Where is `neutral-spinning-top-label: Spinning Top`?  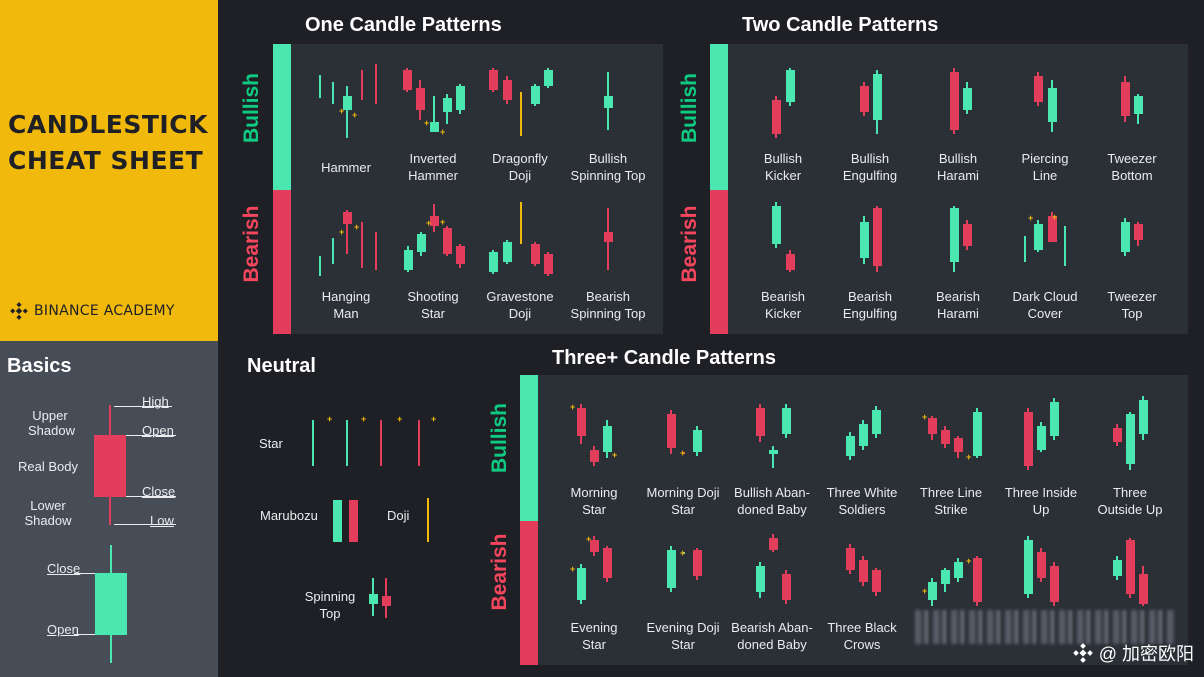
neutral-spinning-top-label: Spinning Top is located at coordinates (330, 605).